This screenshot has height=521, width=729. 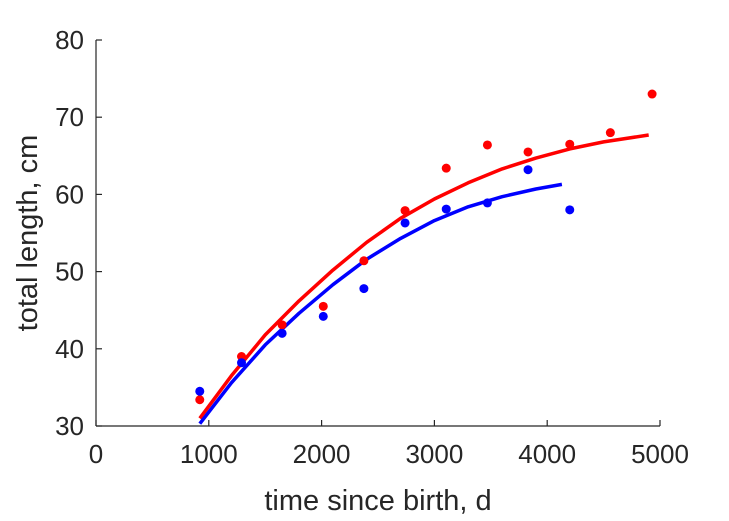 I want to click on x-tick-label: 4000, so click(x=547, y=454).